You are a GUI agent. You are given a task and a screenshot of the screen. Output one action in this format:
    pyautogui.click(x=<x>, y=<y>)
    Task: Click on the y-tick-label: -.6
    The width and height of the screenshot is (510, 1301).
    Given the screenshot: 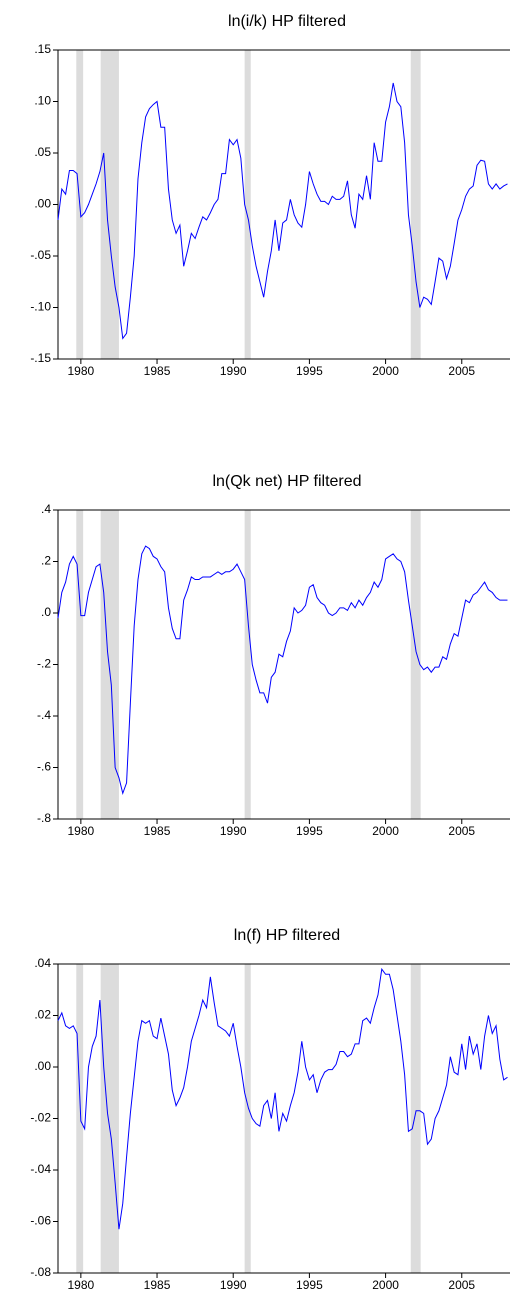 What is the action you would take?
    pyautogui.click(x=44, y=767)
    